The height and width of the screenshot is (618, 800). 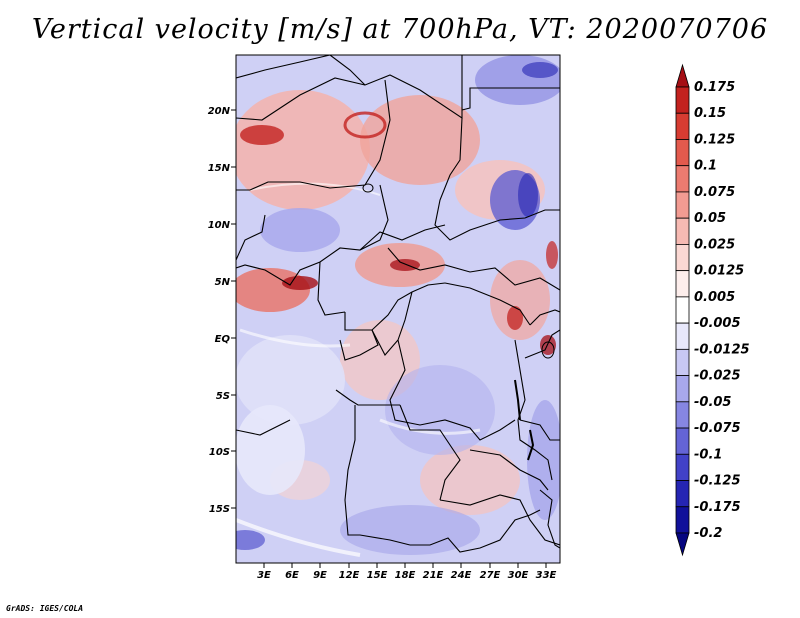 I want to click on lon-label-21e: 21E, so click(x=433, y=575).